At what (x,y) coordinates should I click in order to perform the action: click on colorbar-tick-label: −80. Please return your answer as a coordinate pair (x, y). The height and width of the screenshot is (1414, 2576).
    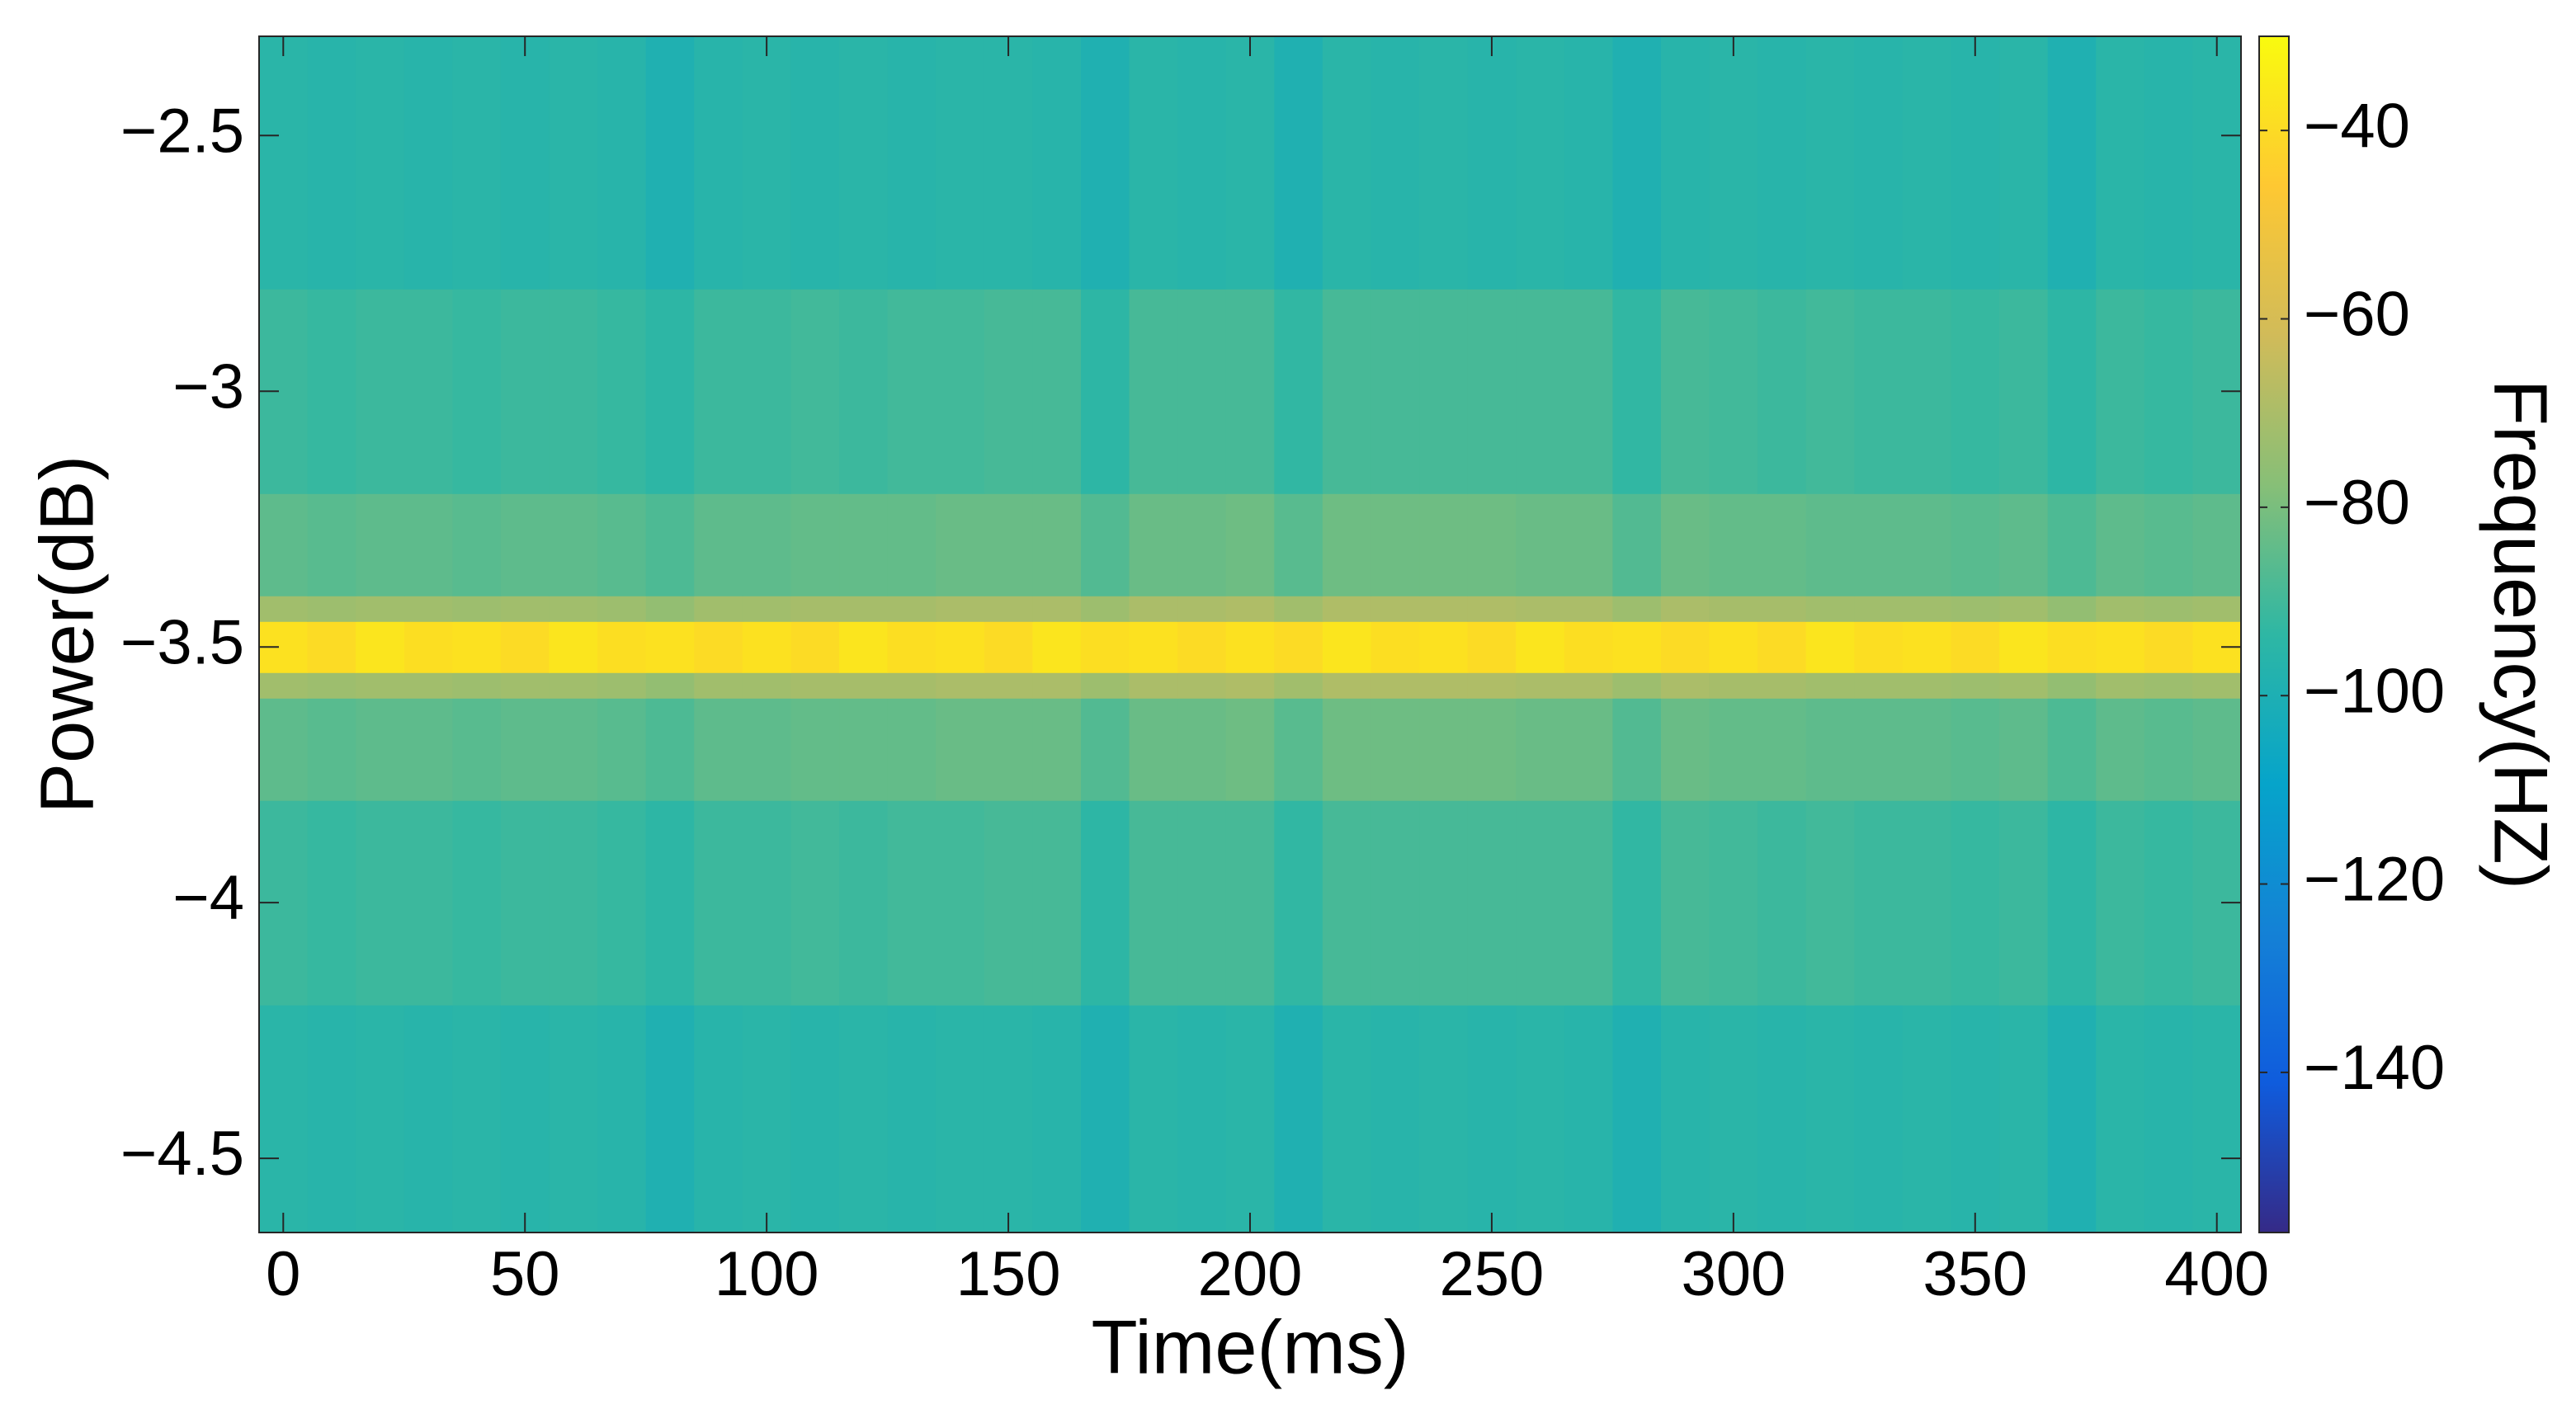
    Looking at the image, I should click on (2357, 503).